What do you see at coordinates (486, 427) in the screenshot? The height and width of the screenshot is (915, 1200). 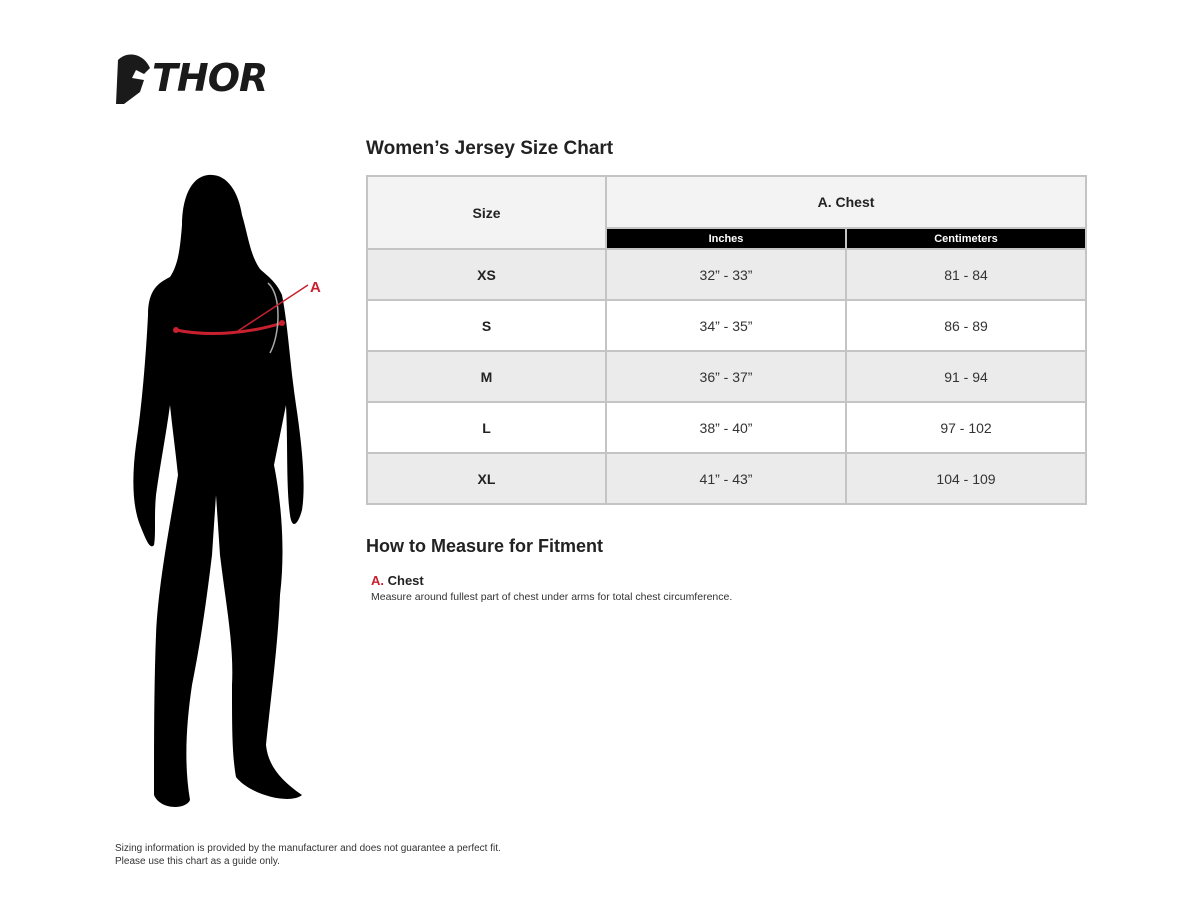 I see `size-cell: L` at bounding box center [486, 427].